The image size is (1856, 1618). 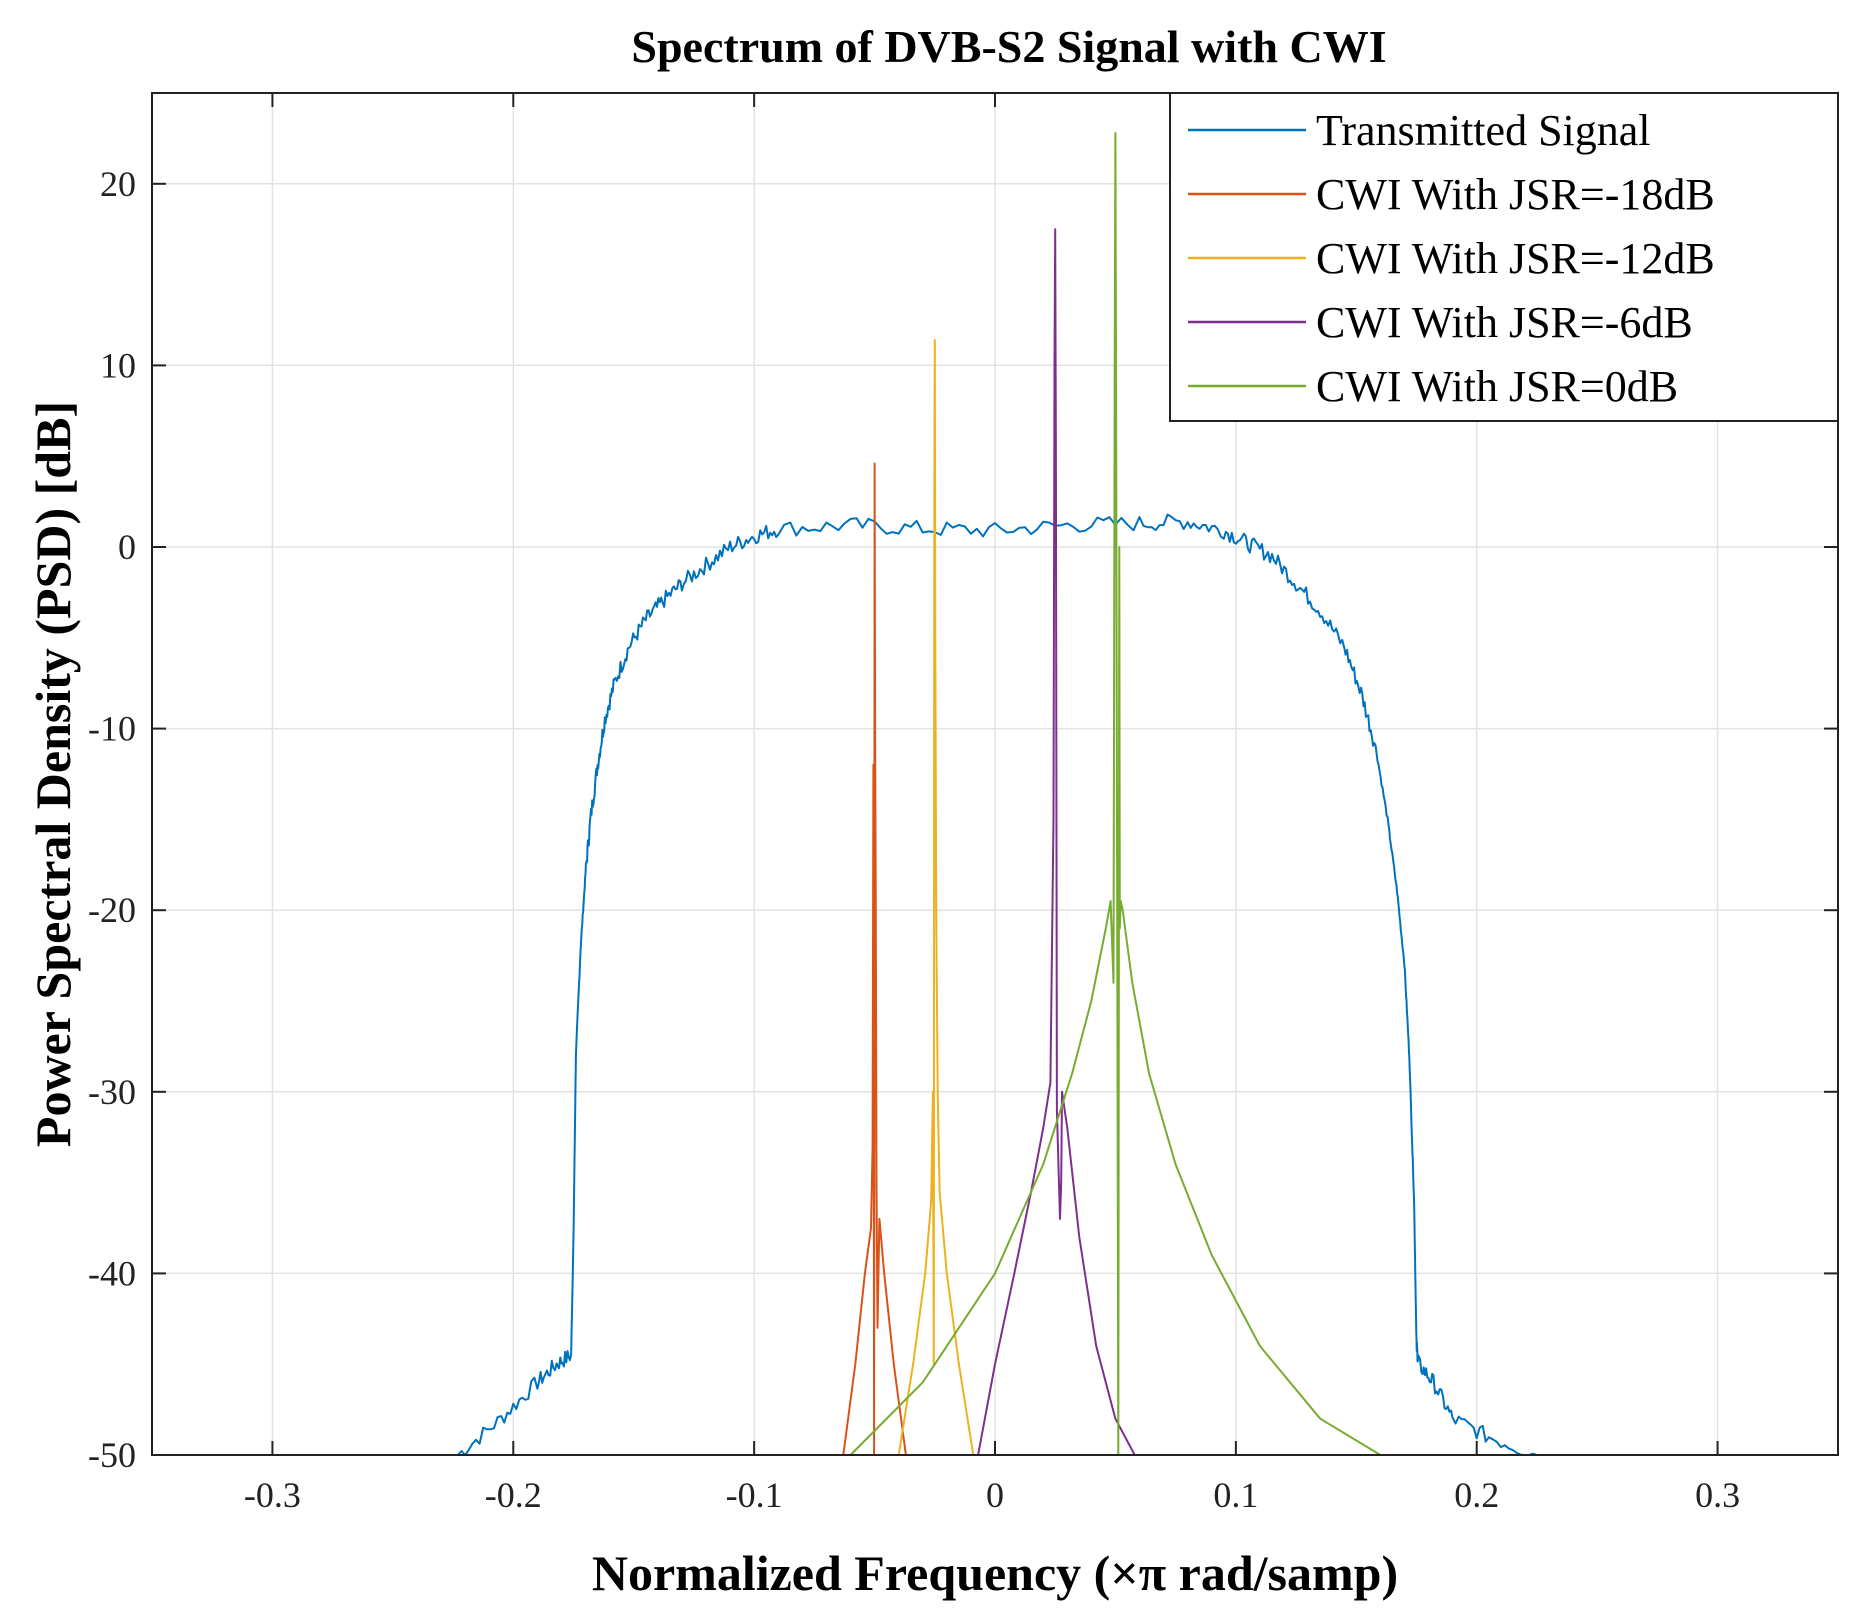 What do you see at coordinates (1515, 194) in the screenshot?
I see `legend-label: CWI With JSR=-18dB` at bounding box center [1515, 194].